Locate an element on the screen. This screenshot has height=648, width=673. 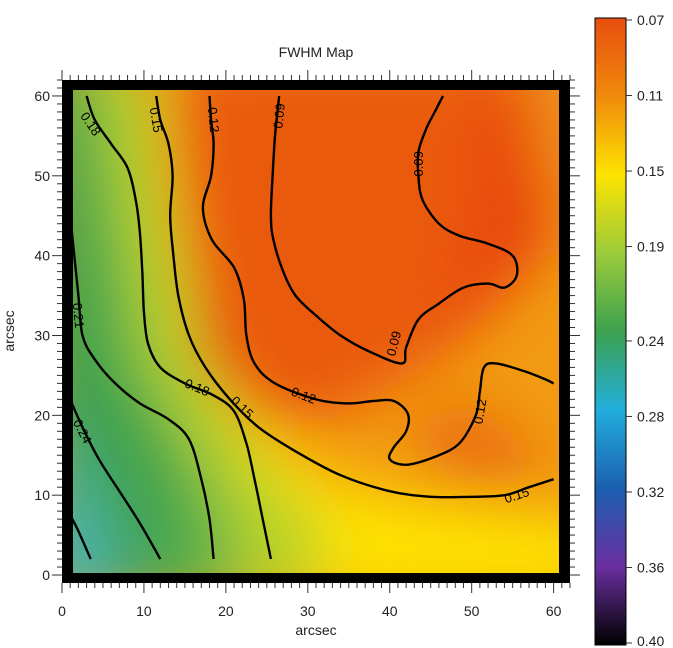
colorbar-tick-label: 0.19 is located at coordinates (650, 247).